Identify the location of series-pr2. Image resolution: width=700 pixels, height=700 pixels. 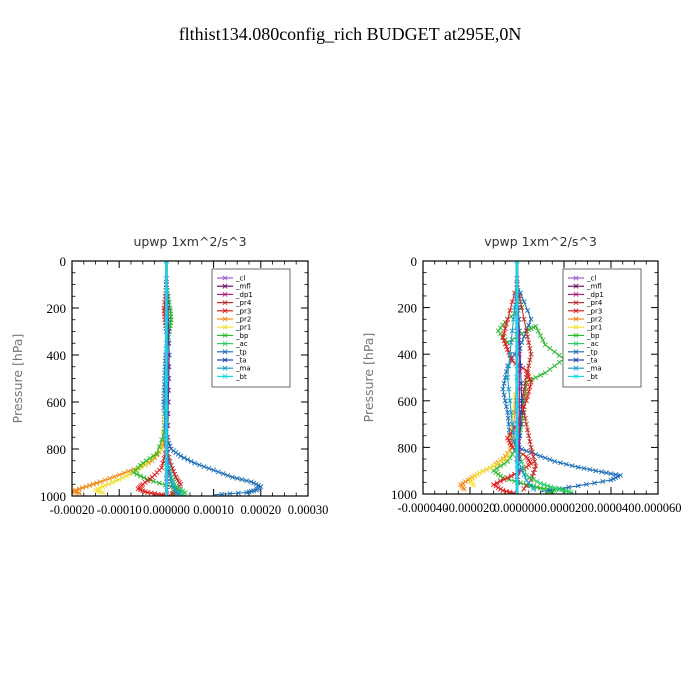
(489, 386).